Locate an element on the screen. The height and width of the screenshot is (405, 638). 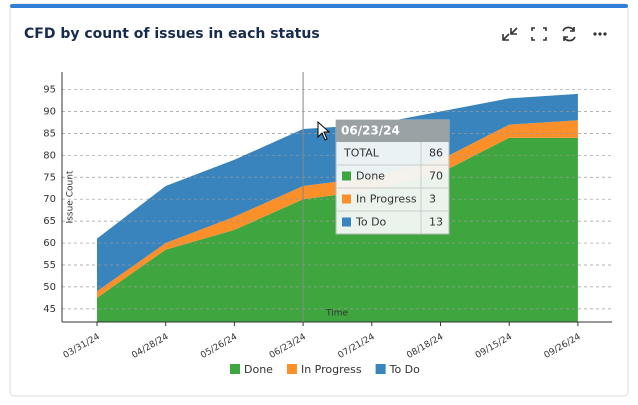
y-tick-label: 85 is located at coordinates (49, 133).